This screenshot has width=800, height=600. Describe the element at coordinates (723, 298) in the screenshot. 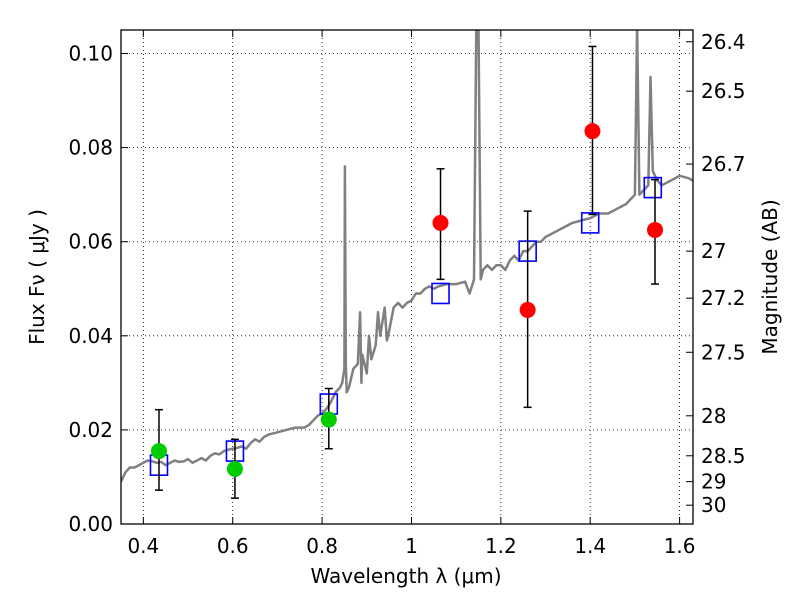

I see `right-tick-label: 27.2` at that location.